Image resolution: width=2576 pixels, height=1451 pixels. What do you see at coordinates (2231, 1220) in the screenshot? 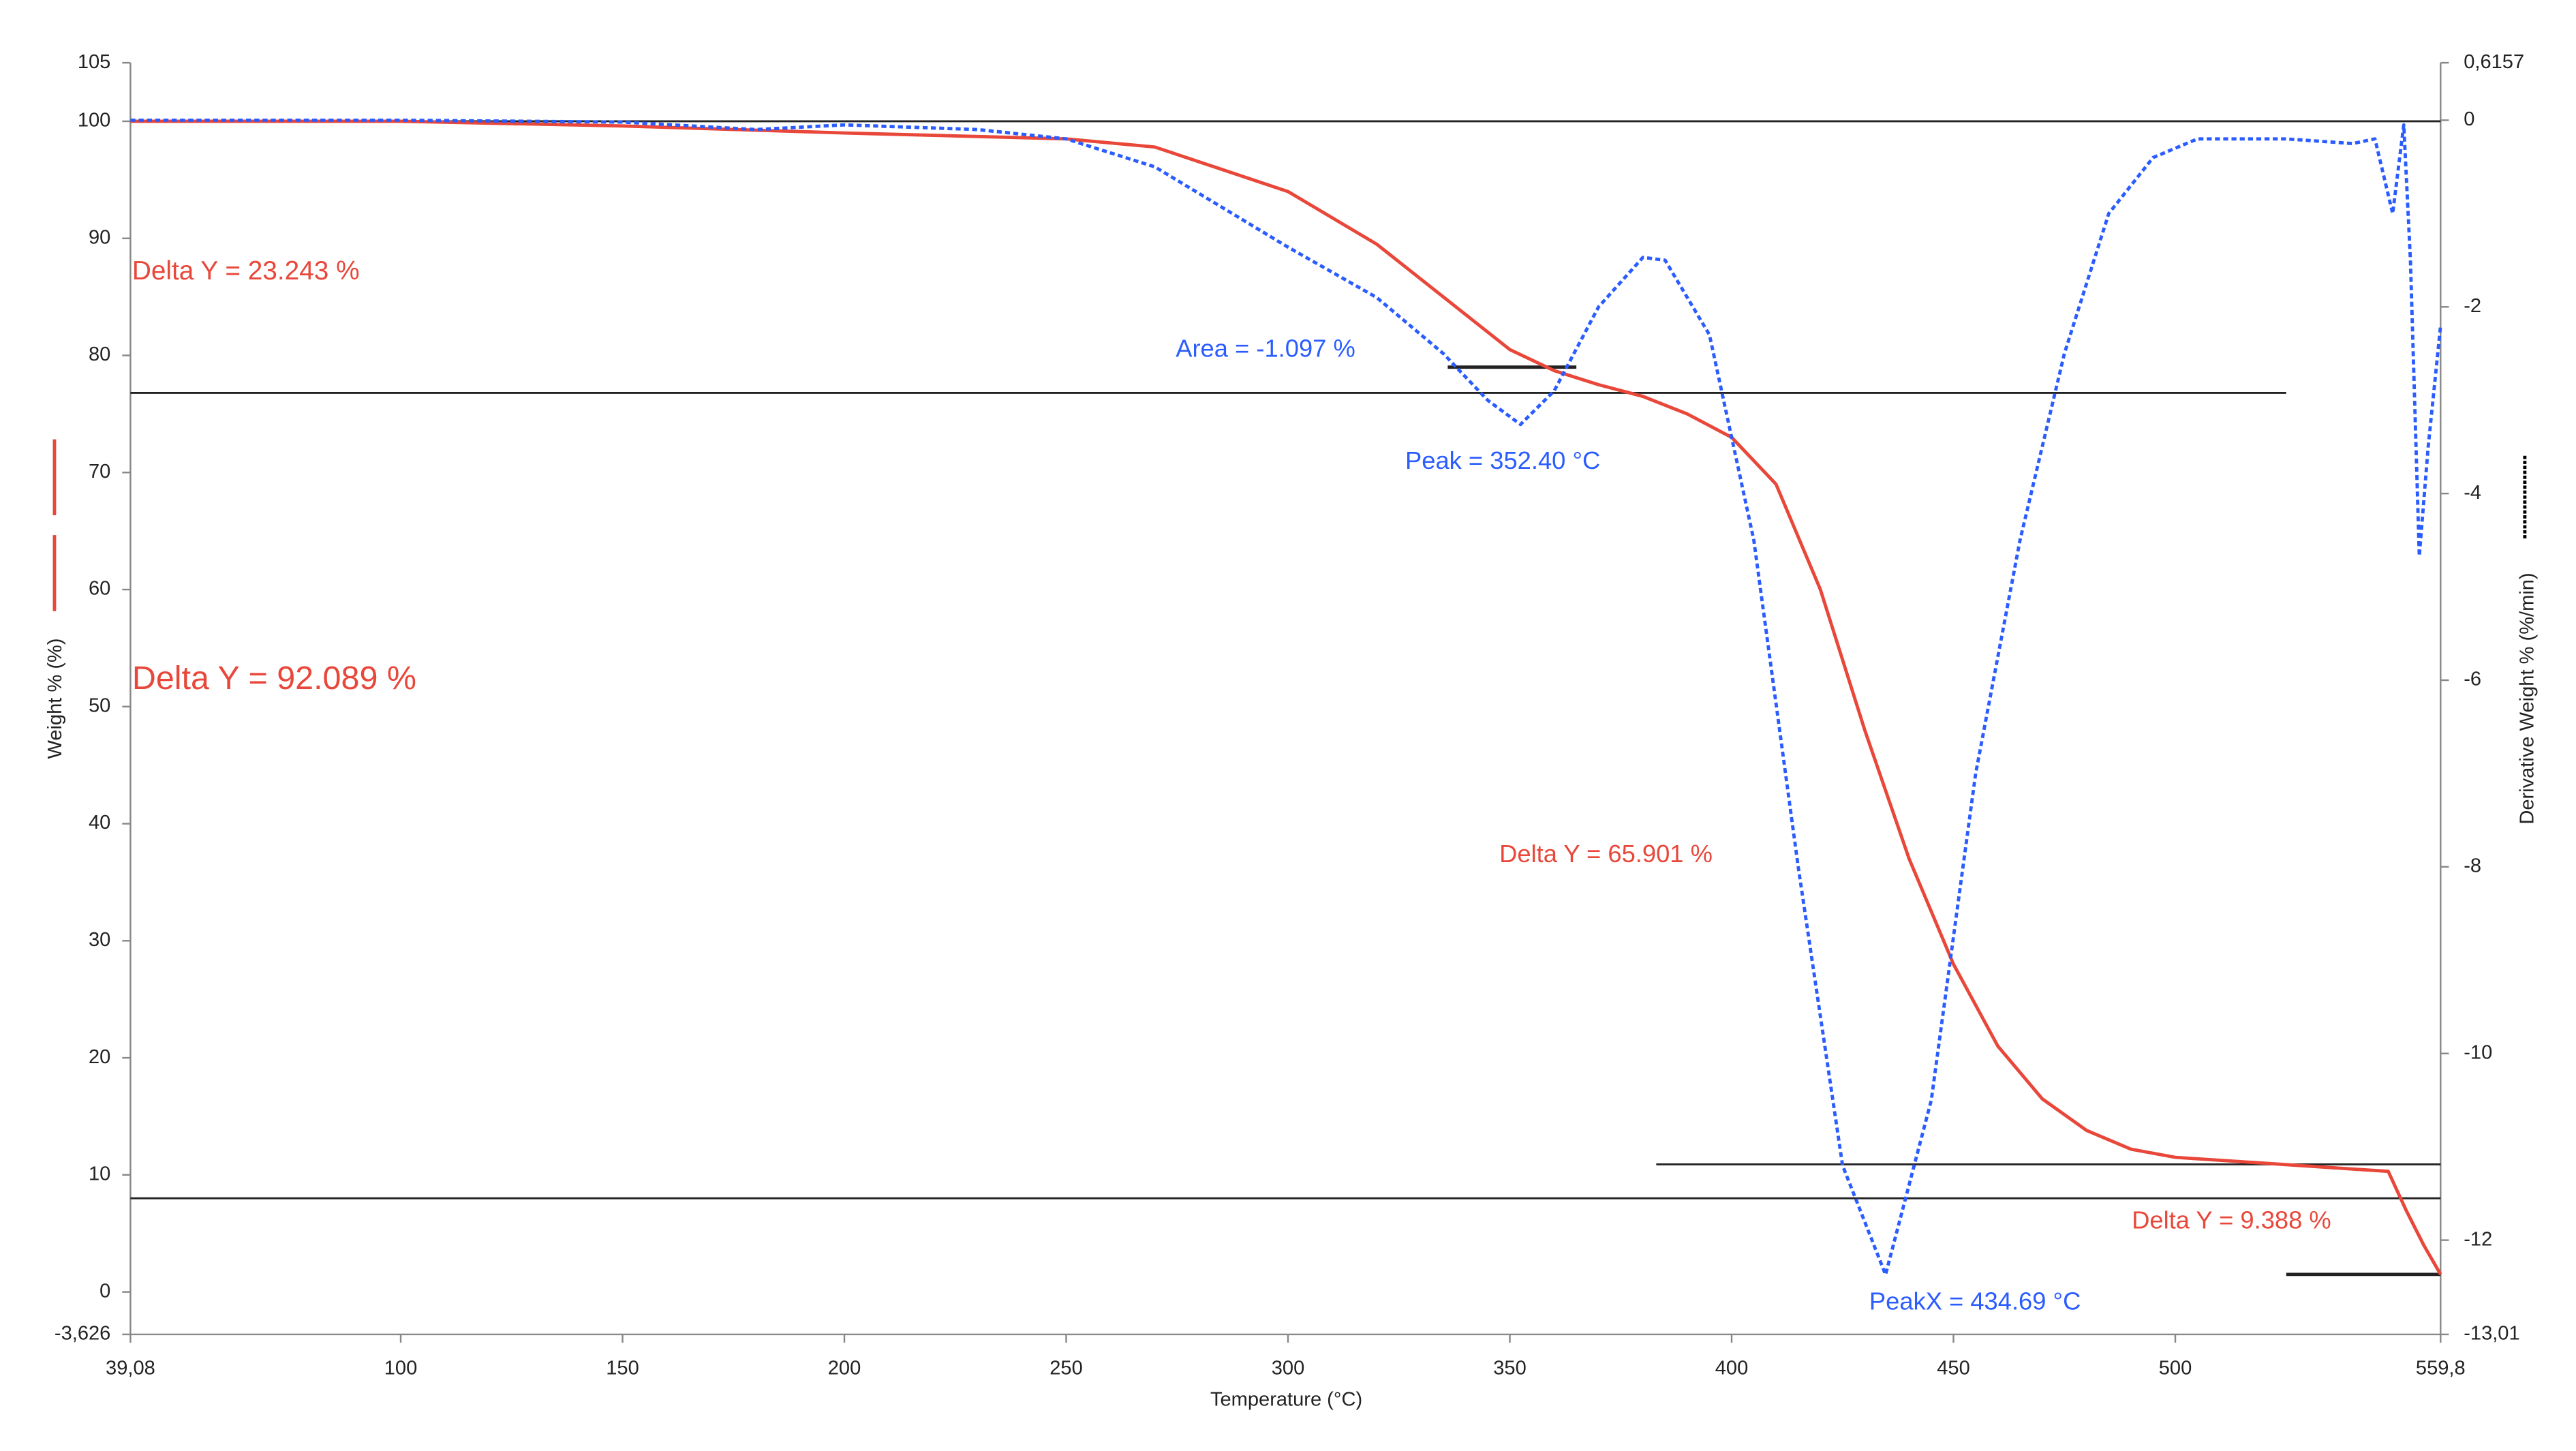
I see `annotation: Delta Y = 9.388 %` at bounding box center [2231, 1220].